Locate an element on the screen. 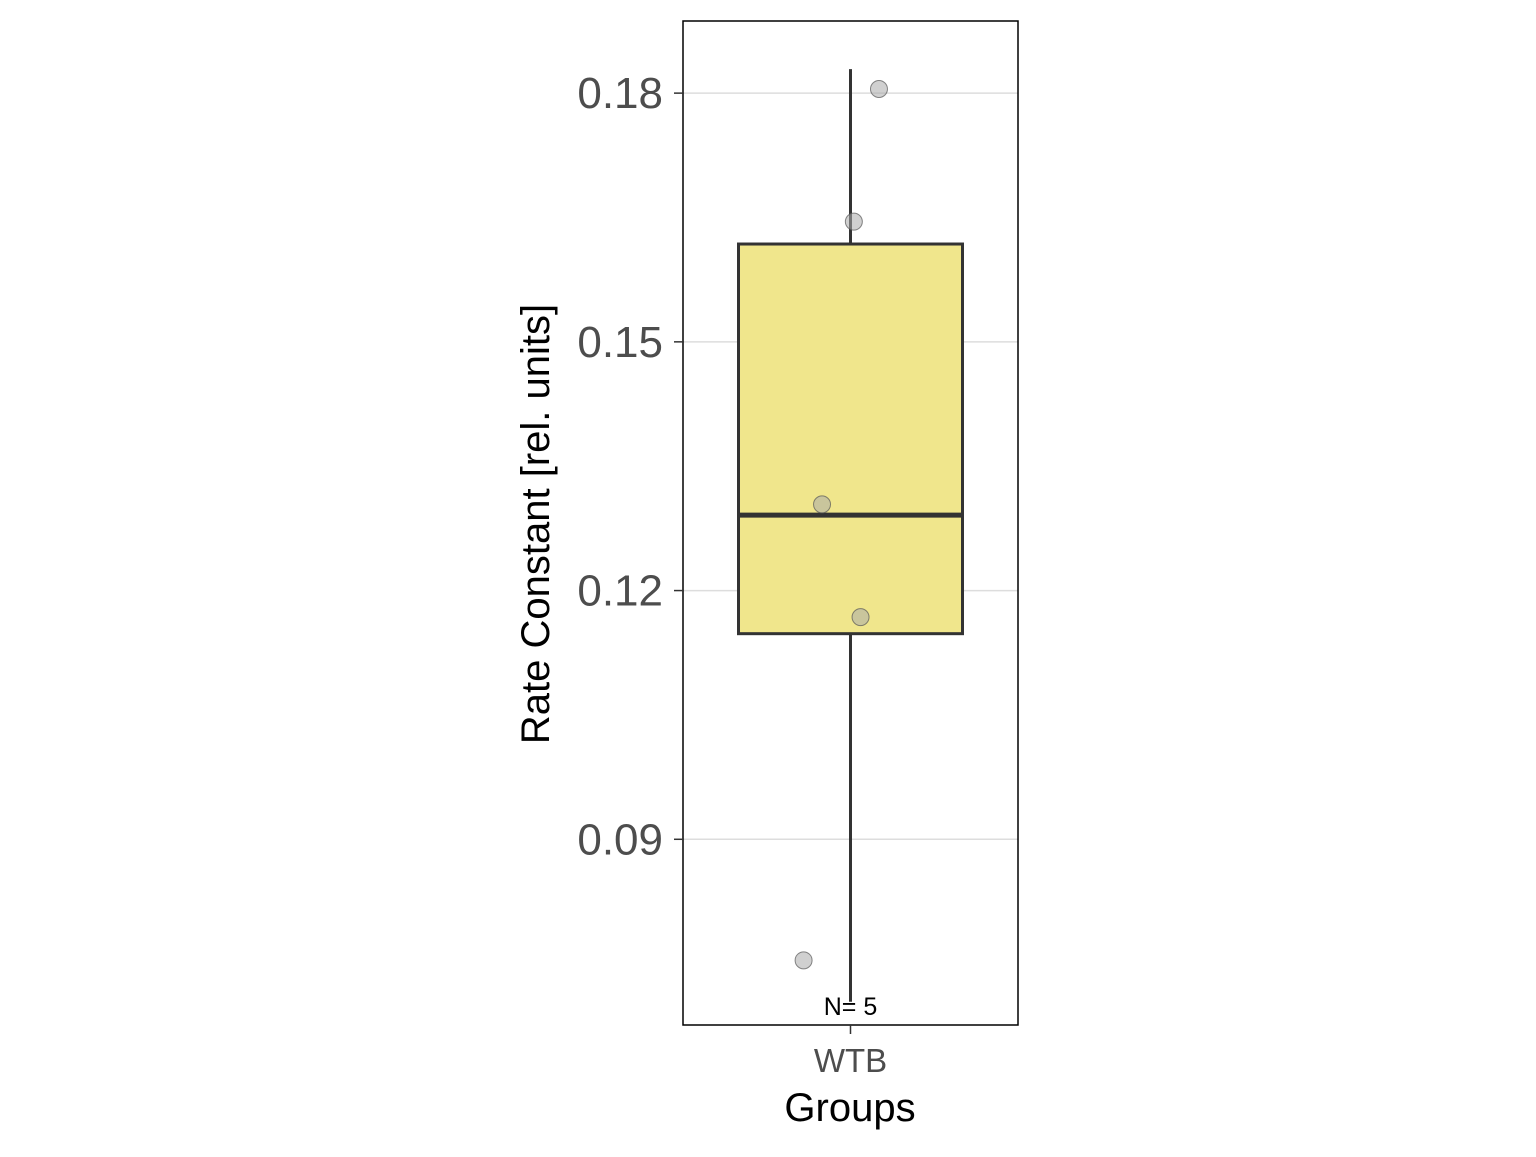  boxes: N= 5 is located at coordinates (850, 545).